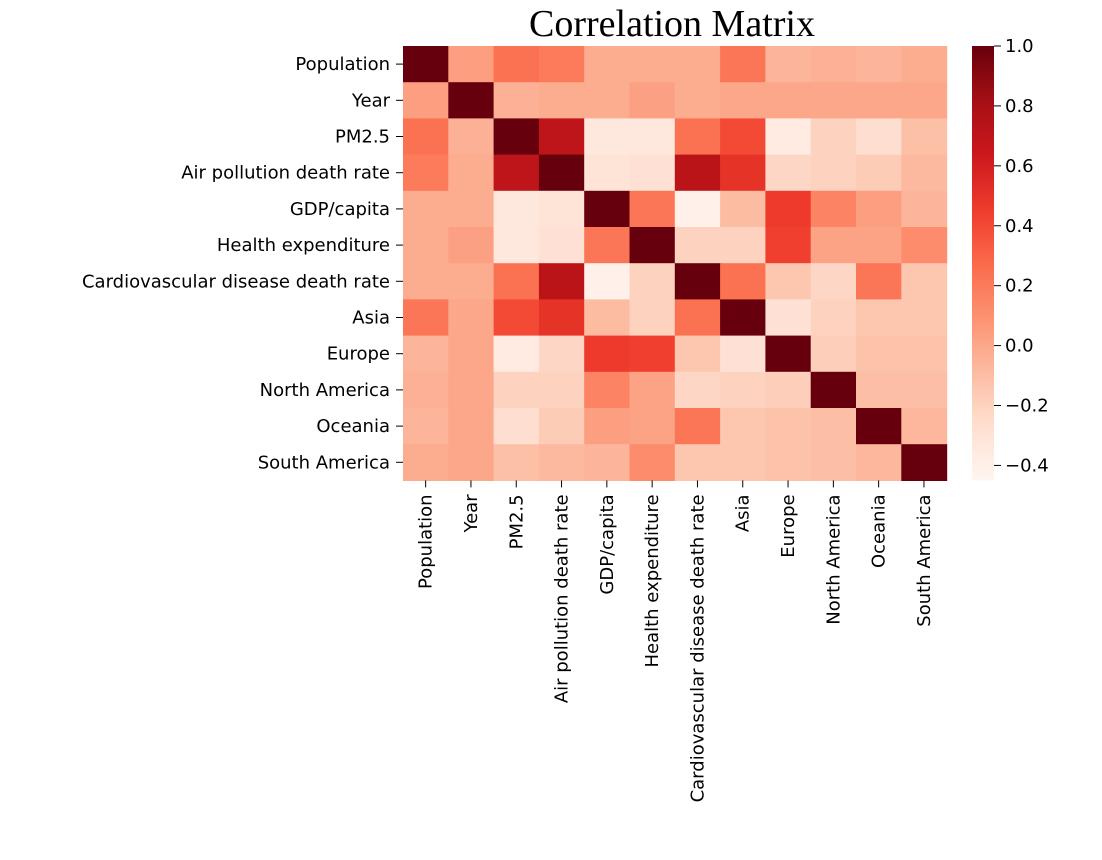 The height and width of the screenshot is (860, 1102). What do you see at coordinates (358, 354) in the screenshot?
I see `y-tick-label: Europe` at bounding box center [358, 354].